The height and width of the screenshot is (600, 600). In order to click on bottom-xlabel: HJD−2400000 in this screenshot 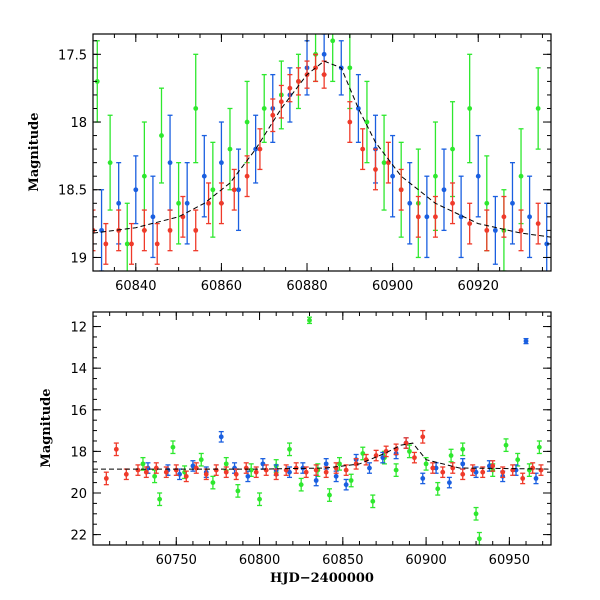, I will do `click(322, 578)`.